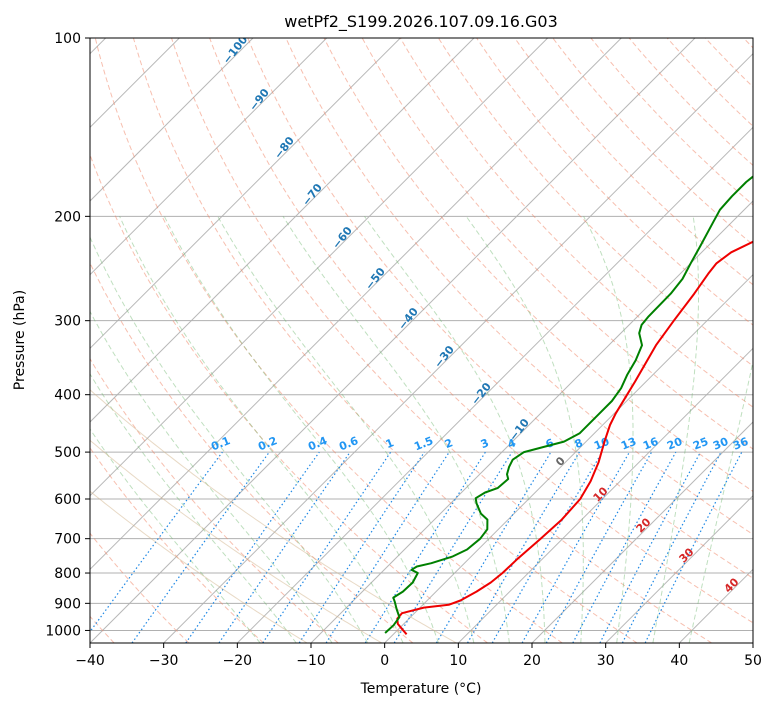 The image size is (775, 708). I want to click on x-axis-label: Temperature (°C), so click(421, 689).